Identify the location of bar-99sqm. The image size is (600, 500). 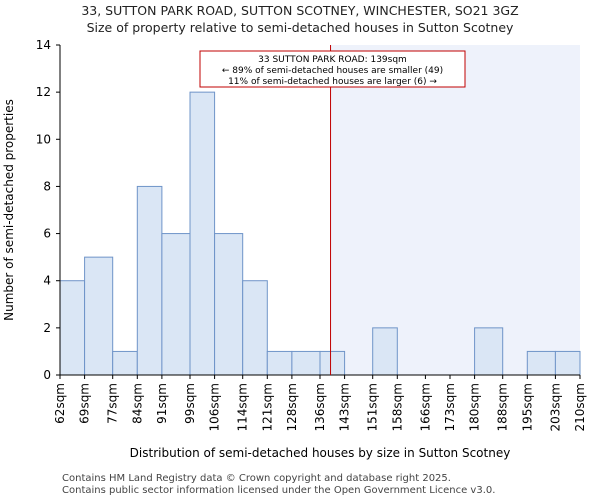
(202, 233).